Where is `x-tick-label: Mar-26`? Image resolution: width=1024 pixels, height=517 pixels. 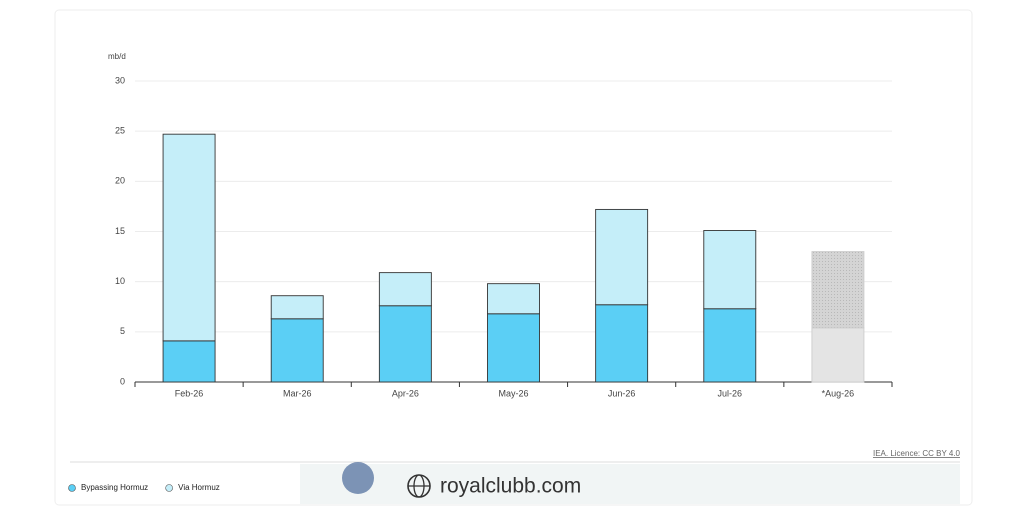
x-tick-label: Mar-26 is located at coordinates (297, 393).